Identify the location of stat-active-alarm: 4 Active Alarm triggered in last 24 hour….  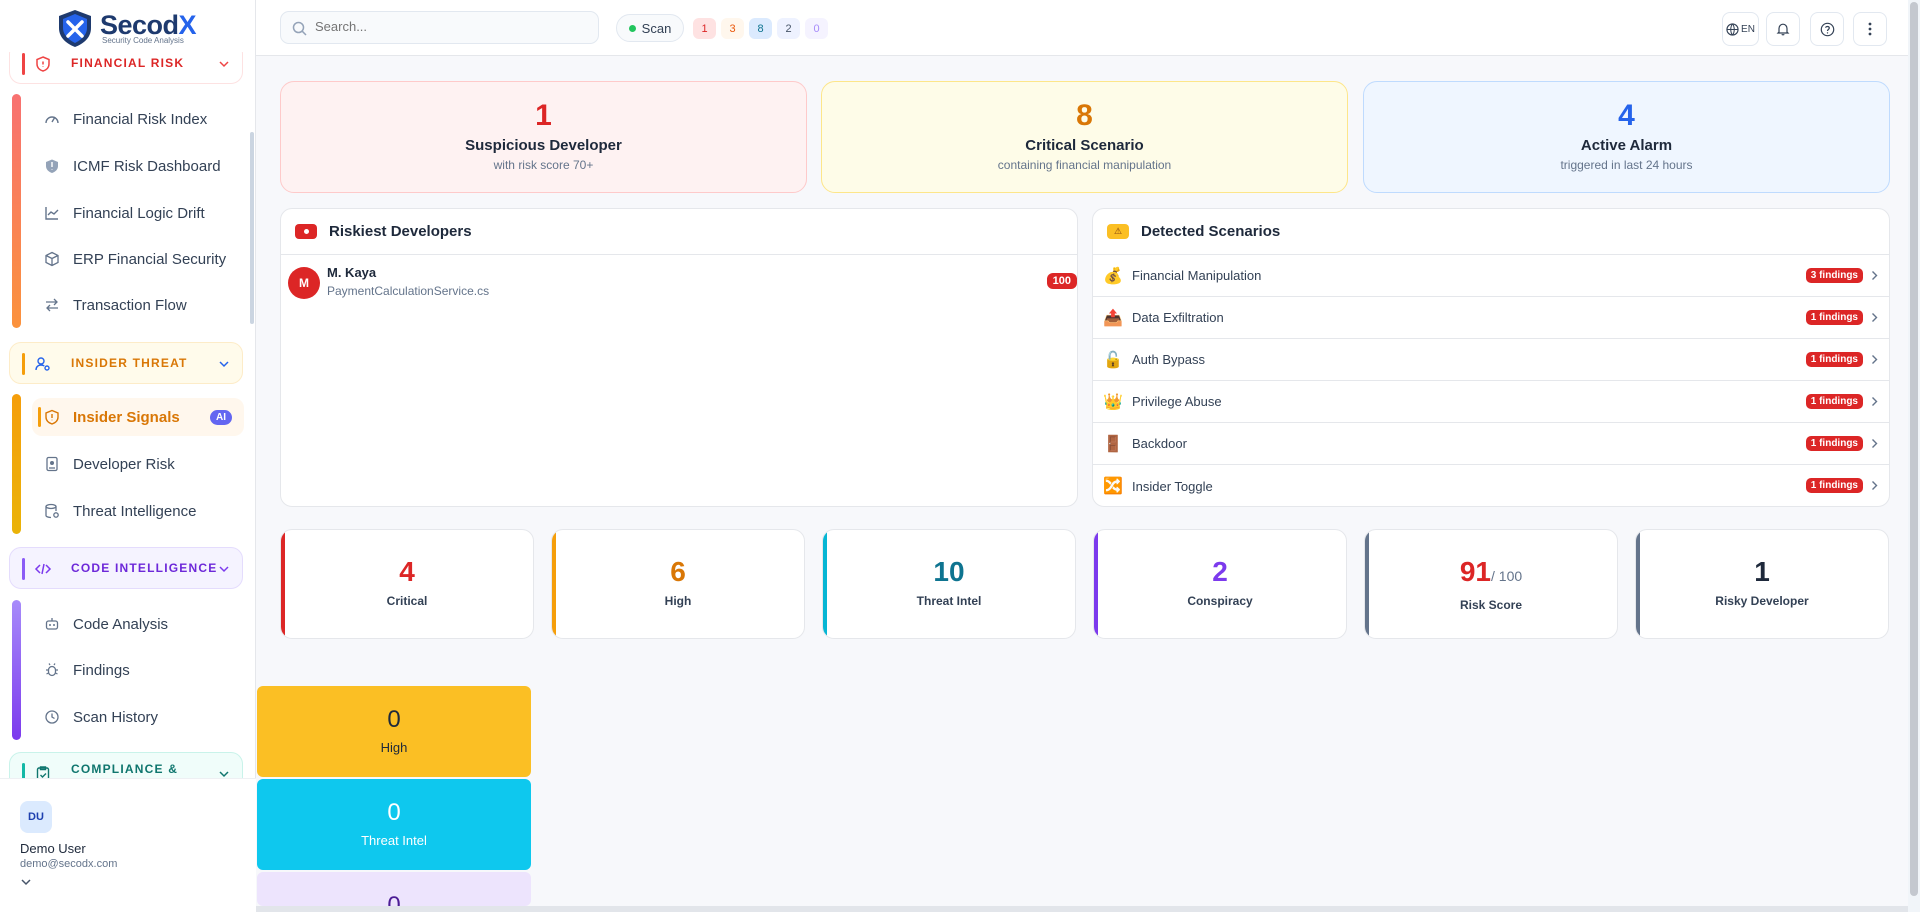
(1626, 137).